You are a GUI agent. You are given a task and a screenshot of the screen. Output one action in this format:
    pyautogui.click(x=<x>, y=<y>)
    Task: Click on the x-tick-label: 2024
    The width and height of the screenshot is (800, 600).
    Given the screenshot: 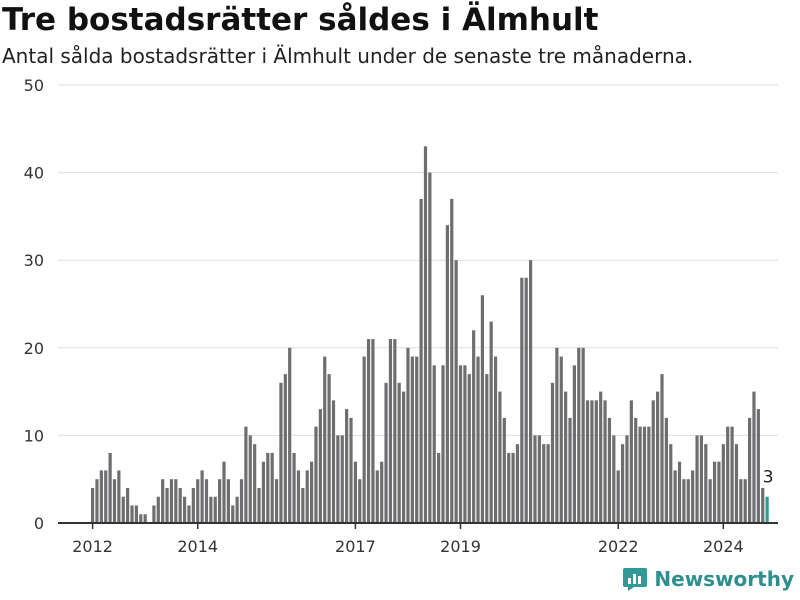 What is the action you would take?
    pyautogui.click(x=723, y=546)
    